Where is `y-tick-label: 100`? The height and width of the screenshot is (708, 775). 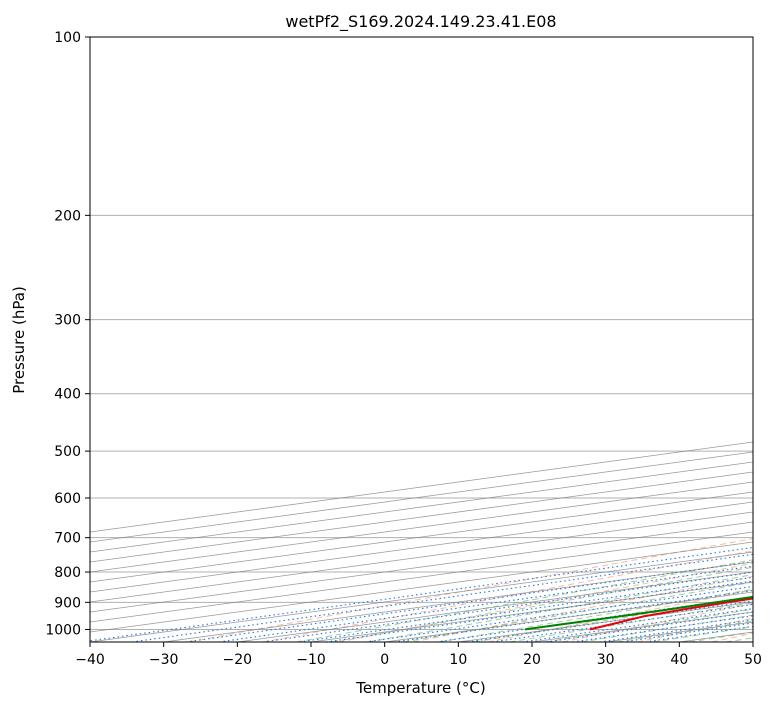
y-tick-label: 100 is located at coordinates (67, 38).